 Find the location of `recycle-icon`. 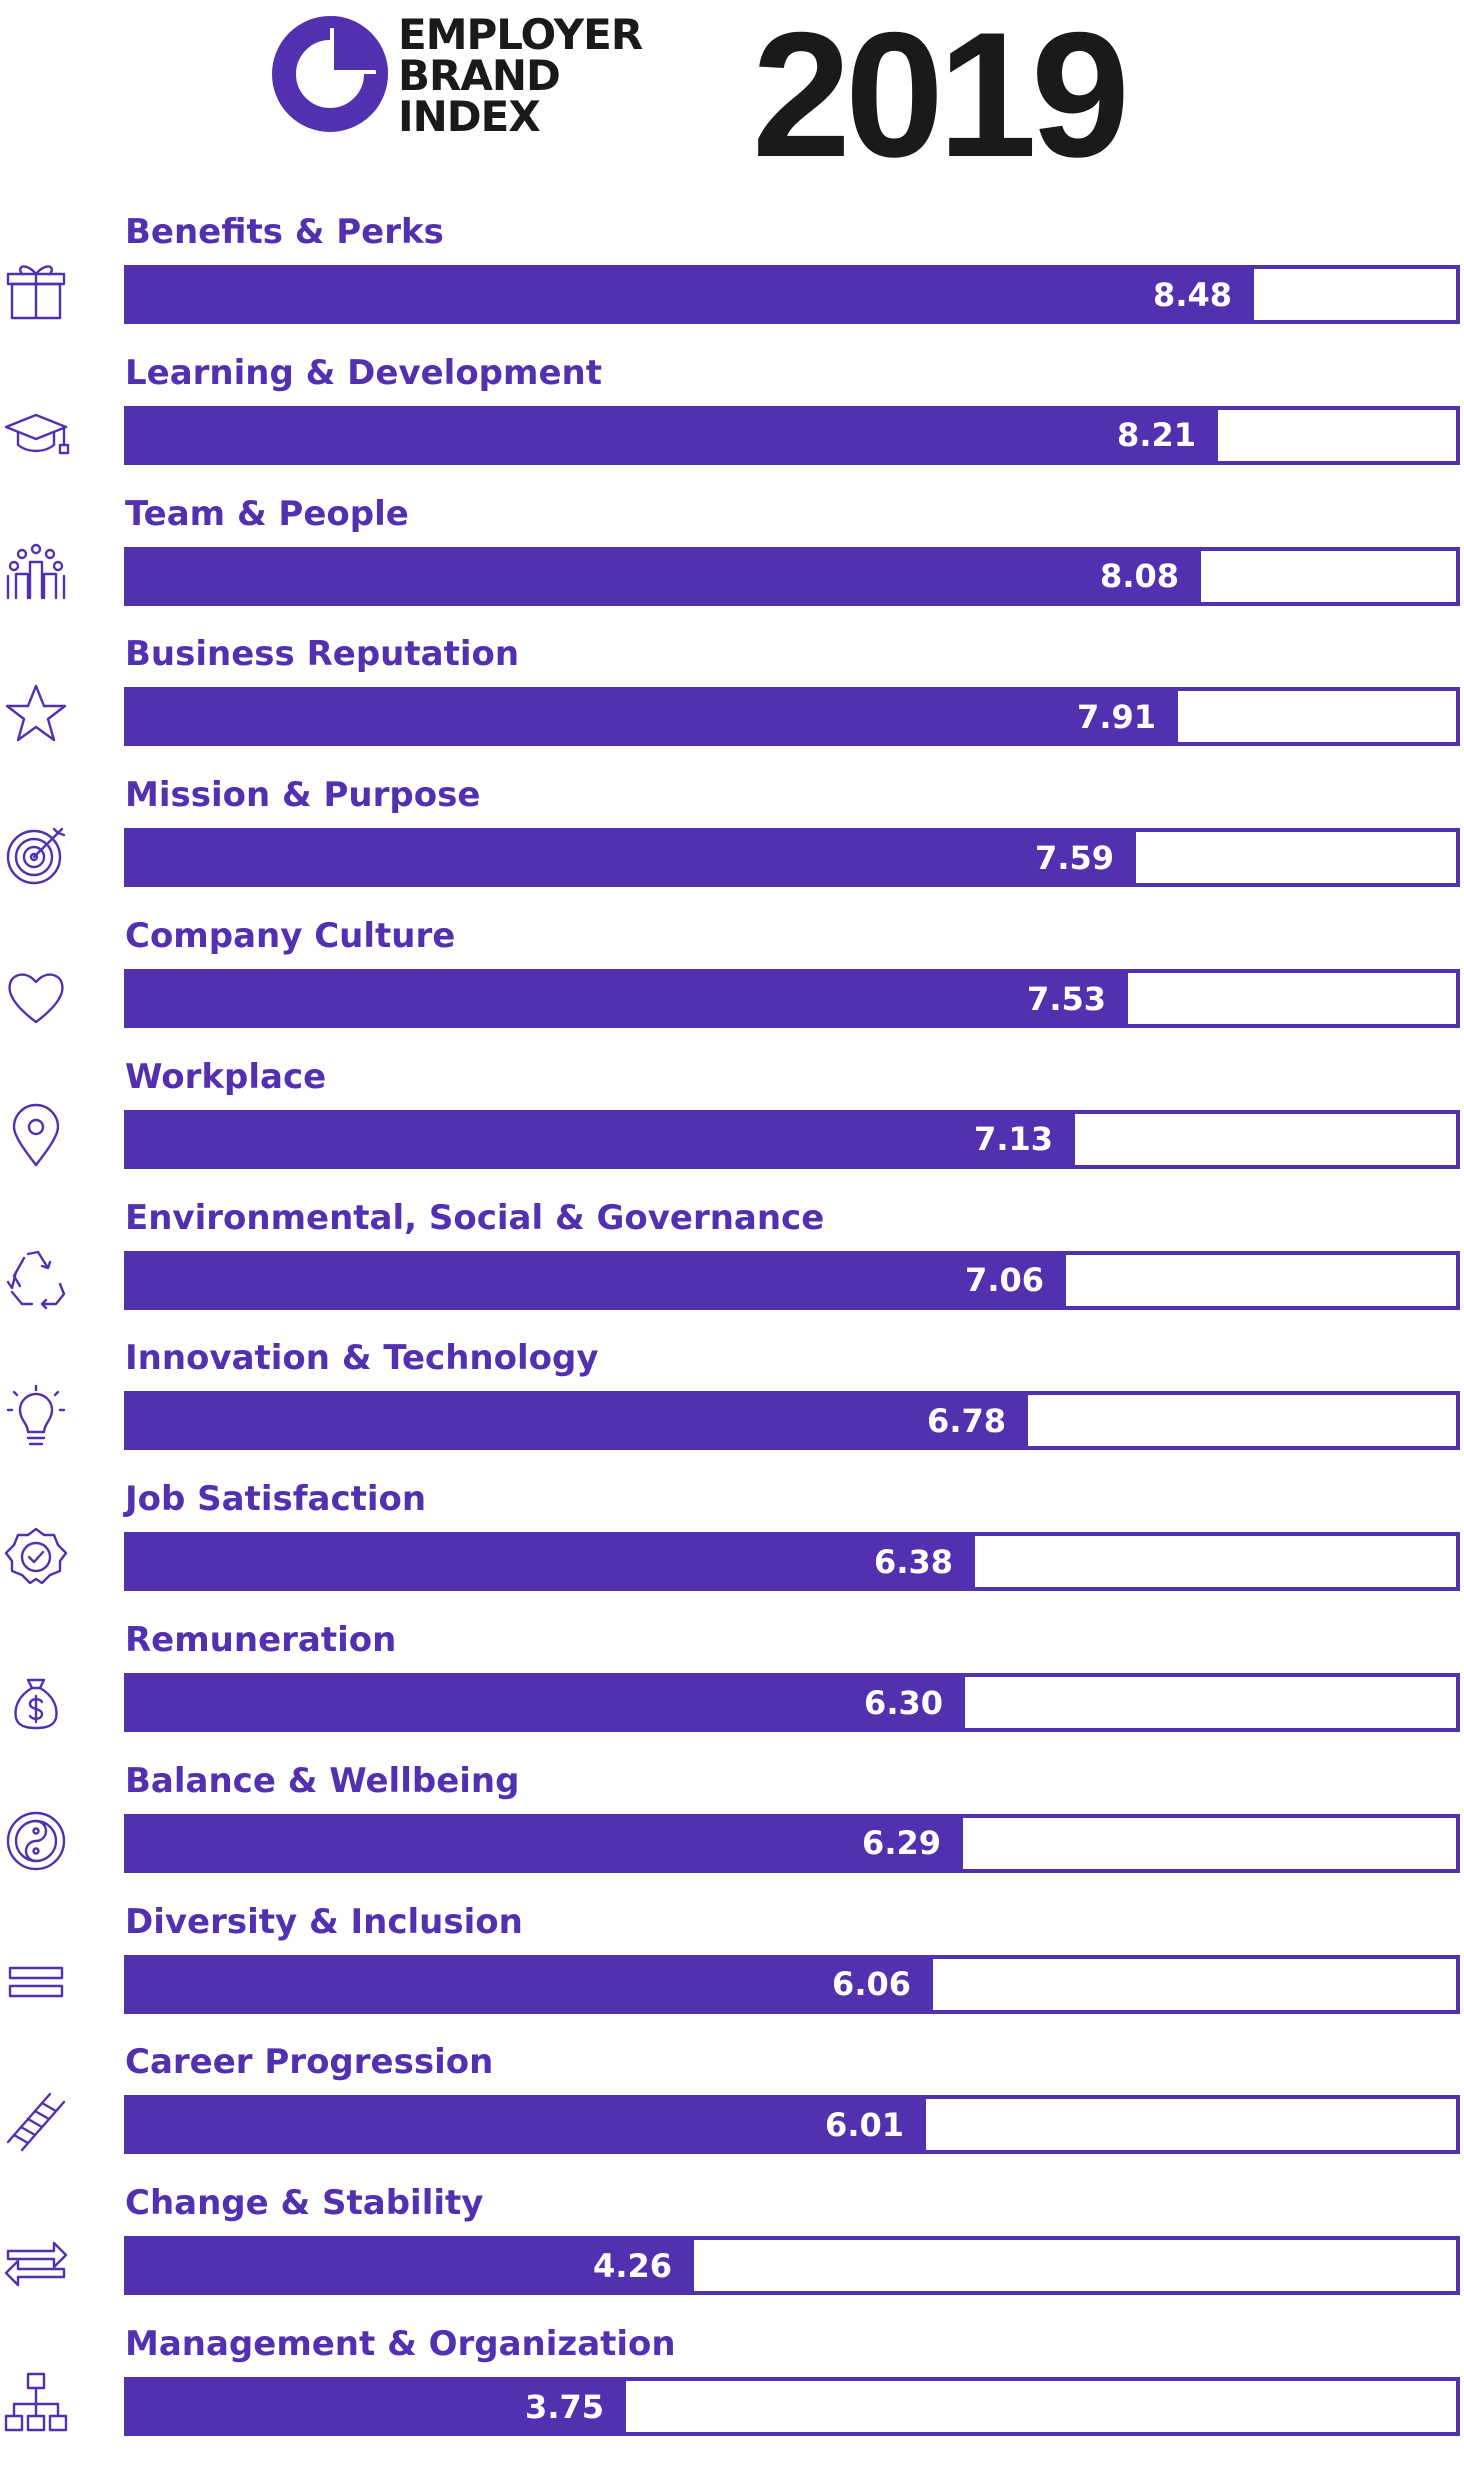

recycle-icon is located at coordinates (36, 1278).